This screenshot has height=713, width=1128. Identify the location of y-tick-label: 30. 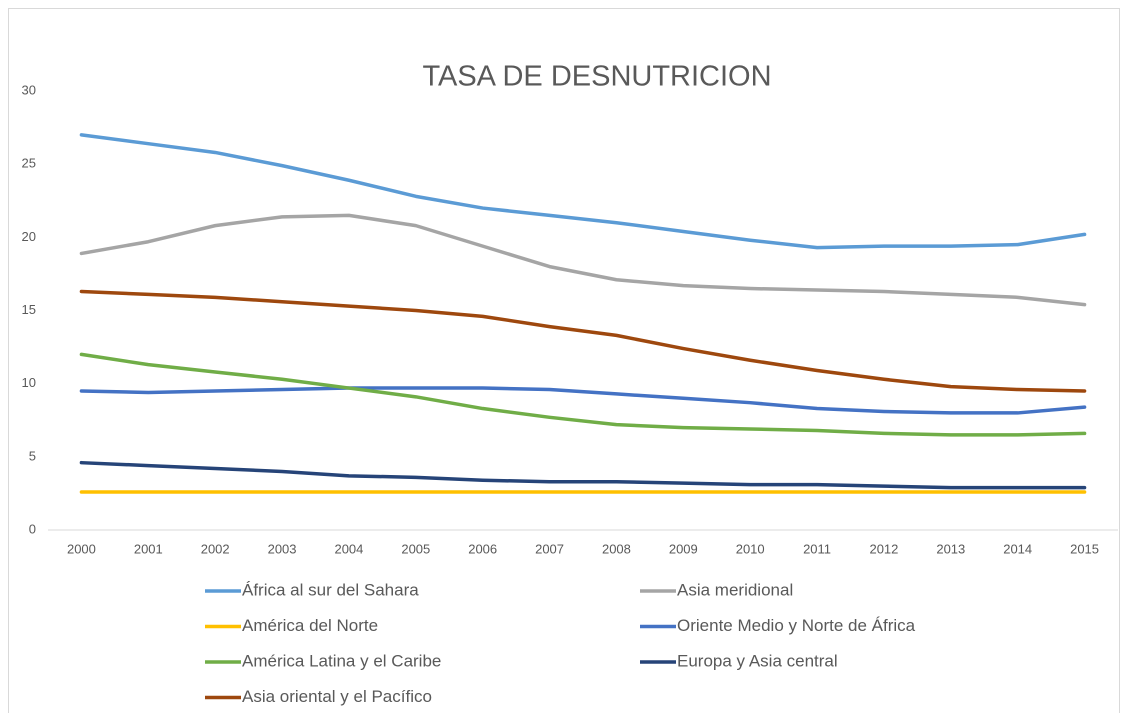
(29, 89).